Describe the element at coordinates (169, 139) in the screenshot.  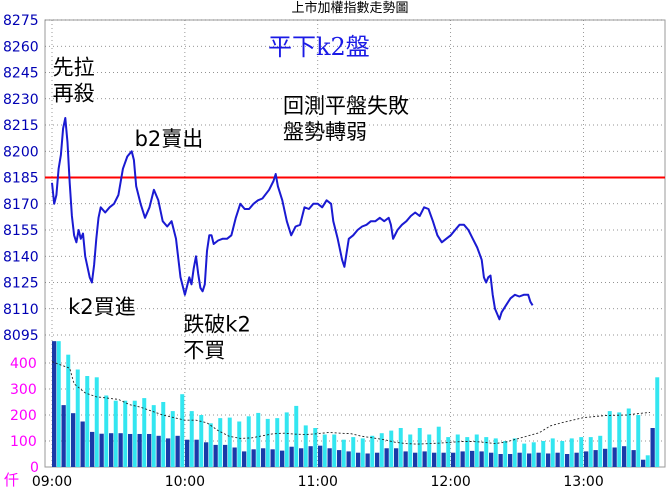
I see `annotation-text: b2賣出` at that location.